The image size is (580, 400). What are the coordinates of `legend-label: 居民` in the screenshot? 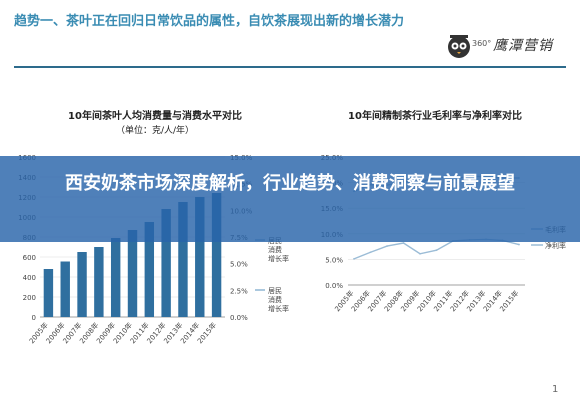 It's located at (275, 291).